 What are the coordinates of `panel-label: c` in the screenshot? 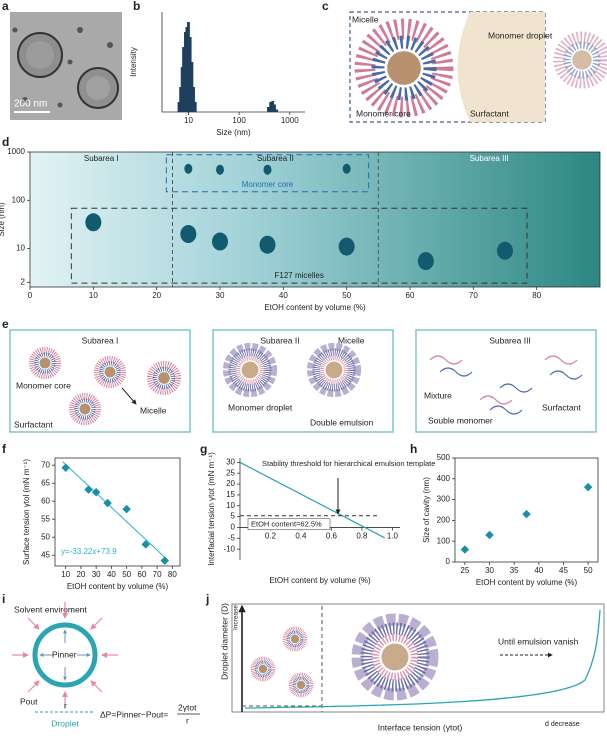 It's located at (325, 6).